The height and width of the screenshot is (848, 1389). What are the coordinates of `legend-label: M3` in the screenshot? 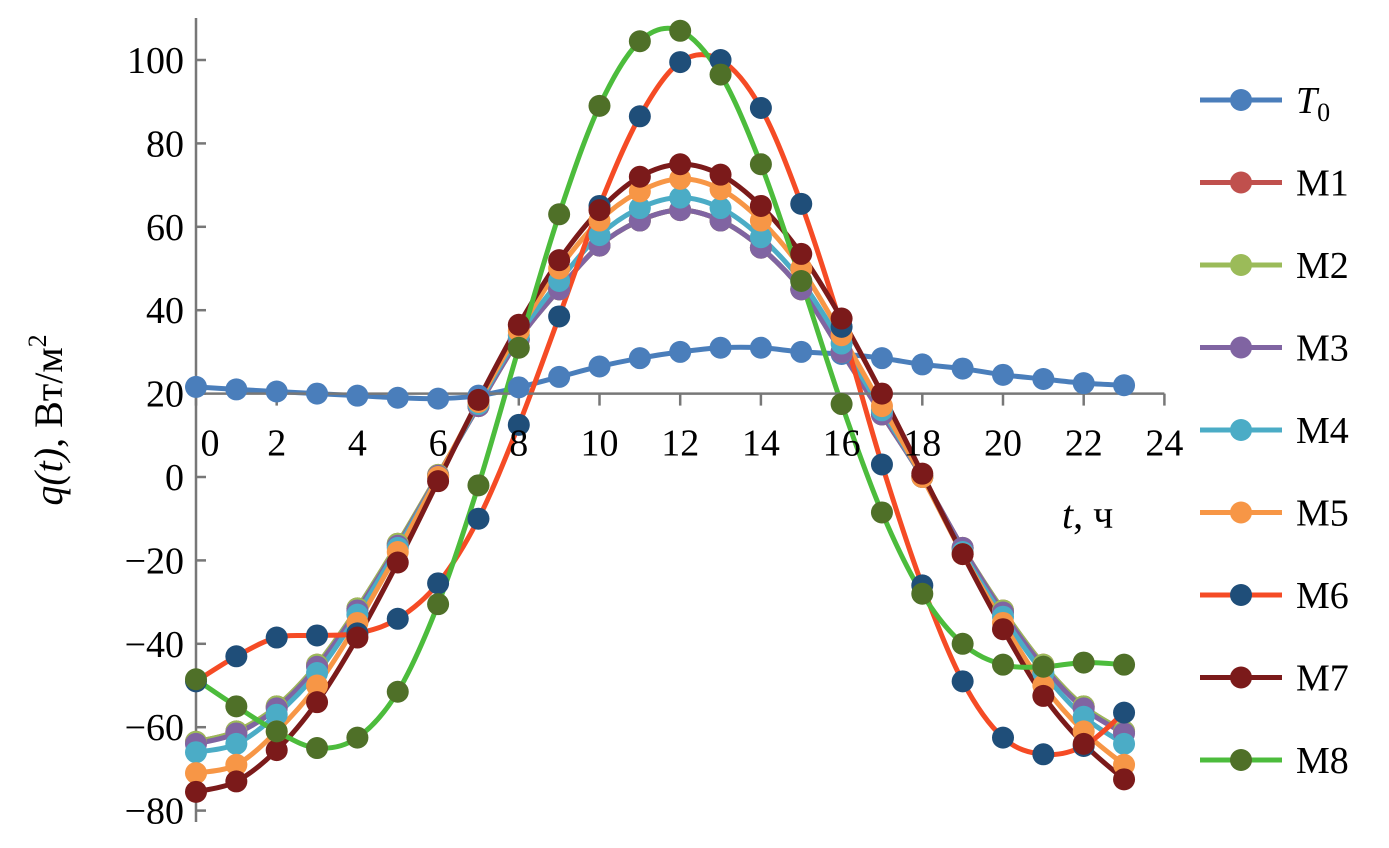 It's located at (1322, 349).